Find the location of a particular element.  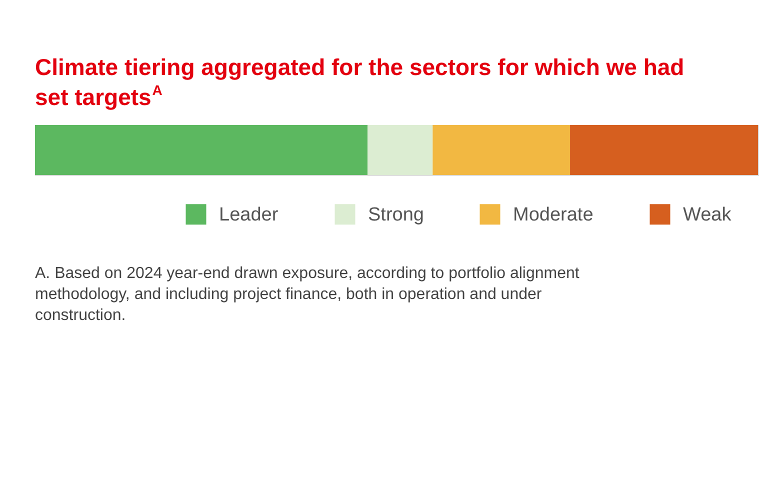

legend-label: Strong is located at coordinates (396, 215).